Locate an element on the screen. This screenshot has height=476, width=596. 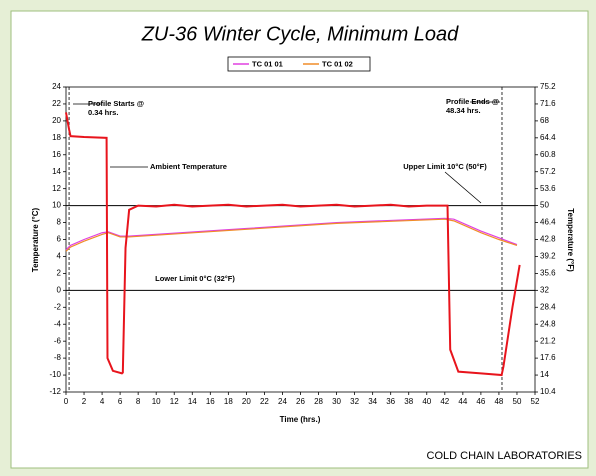
x-tick-label: 50 is located at coordinates (517, 401).